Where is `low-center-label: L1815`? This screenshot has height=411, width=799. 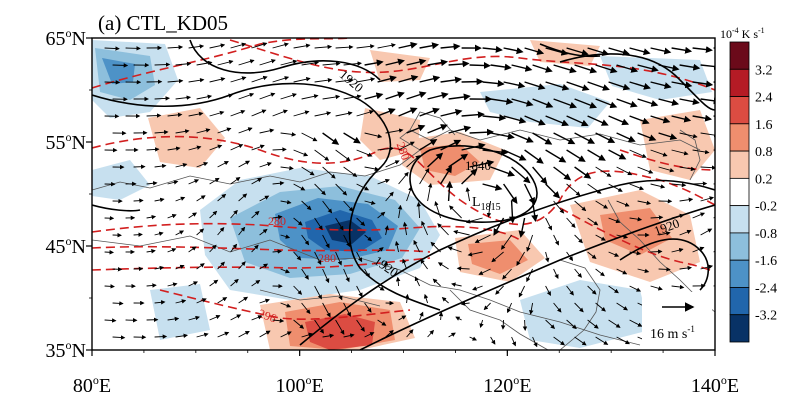
low-center-label: L1815 is located at coordinates (486, 204).